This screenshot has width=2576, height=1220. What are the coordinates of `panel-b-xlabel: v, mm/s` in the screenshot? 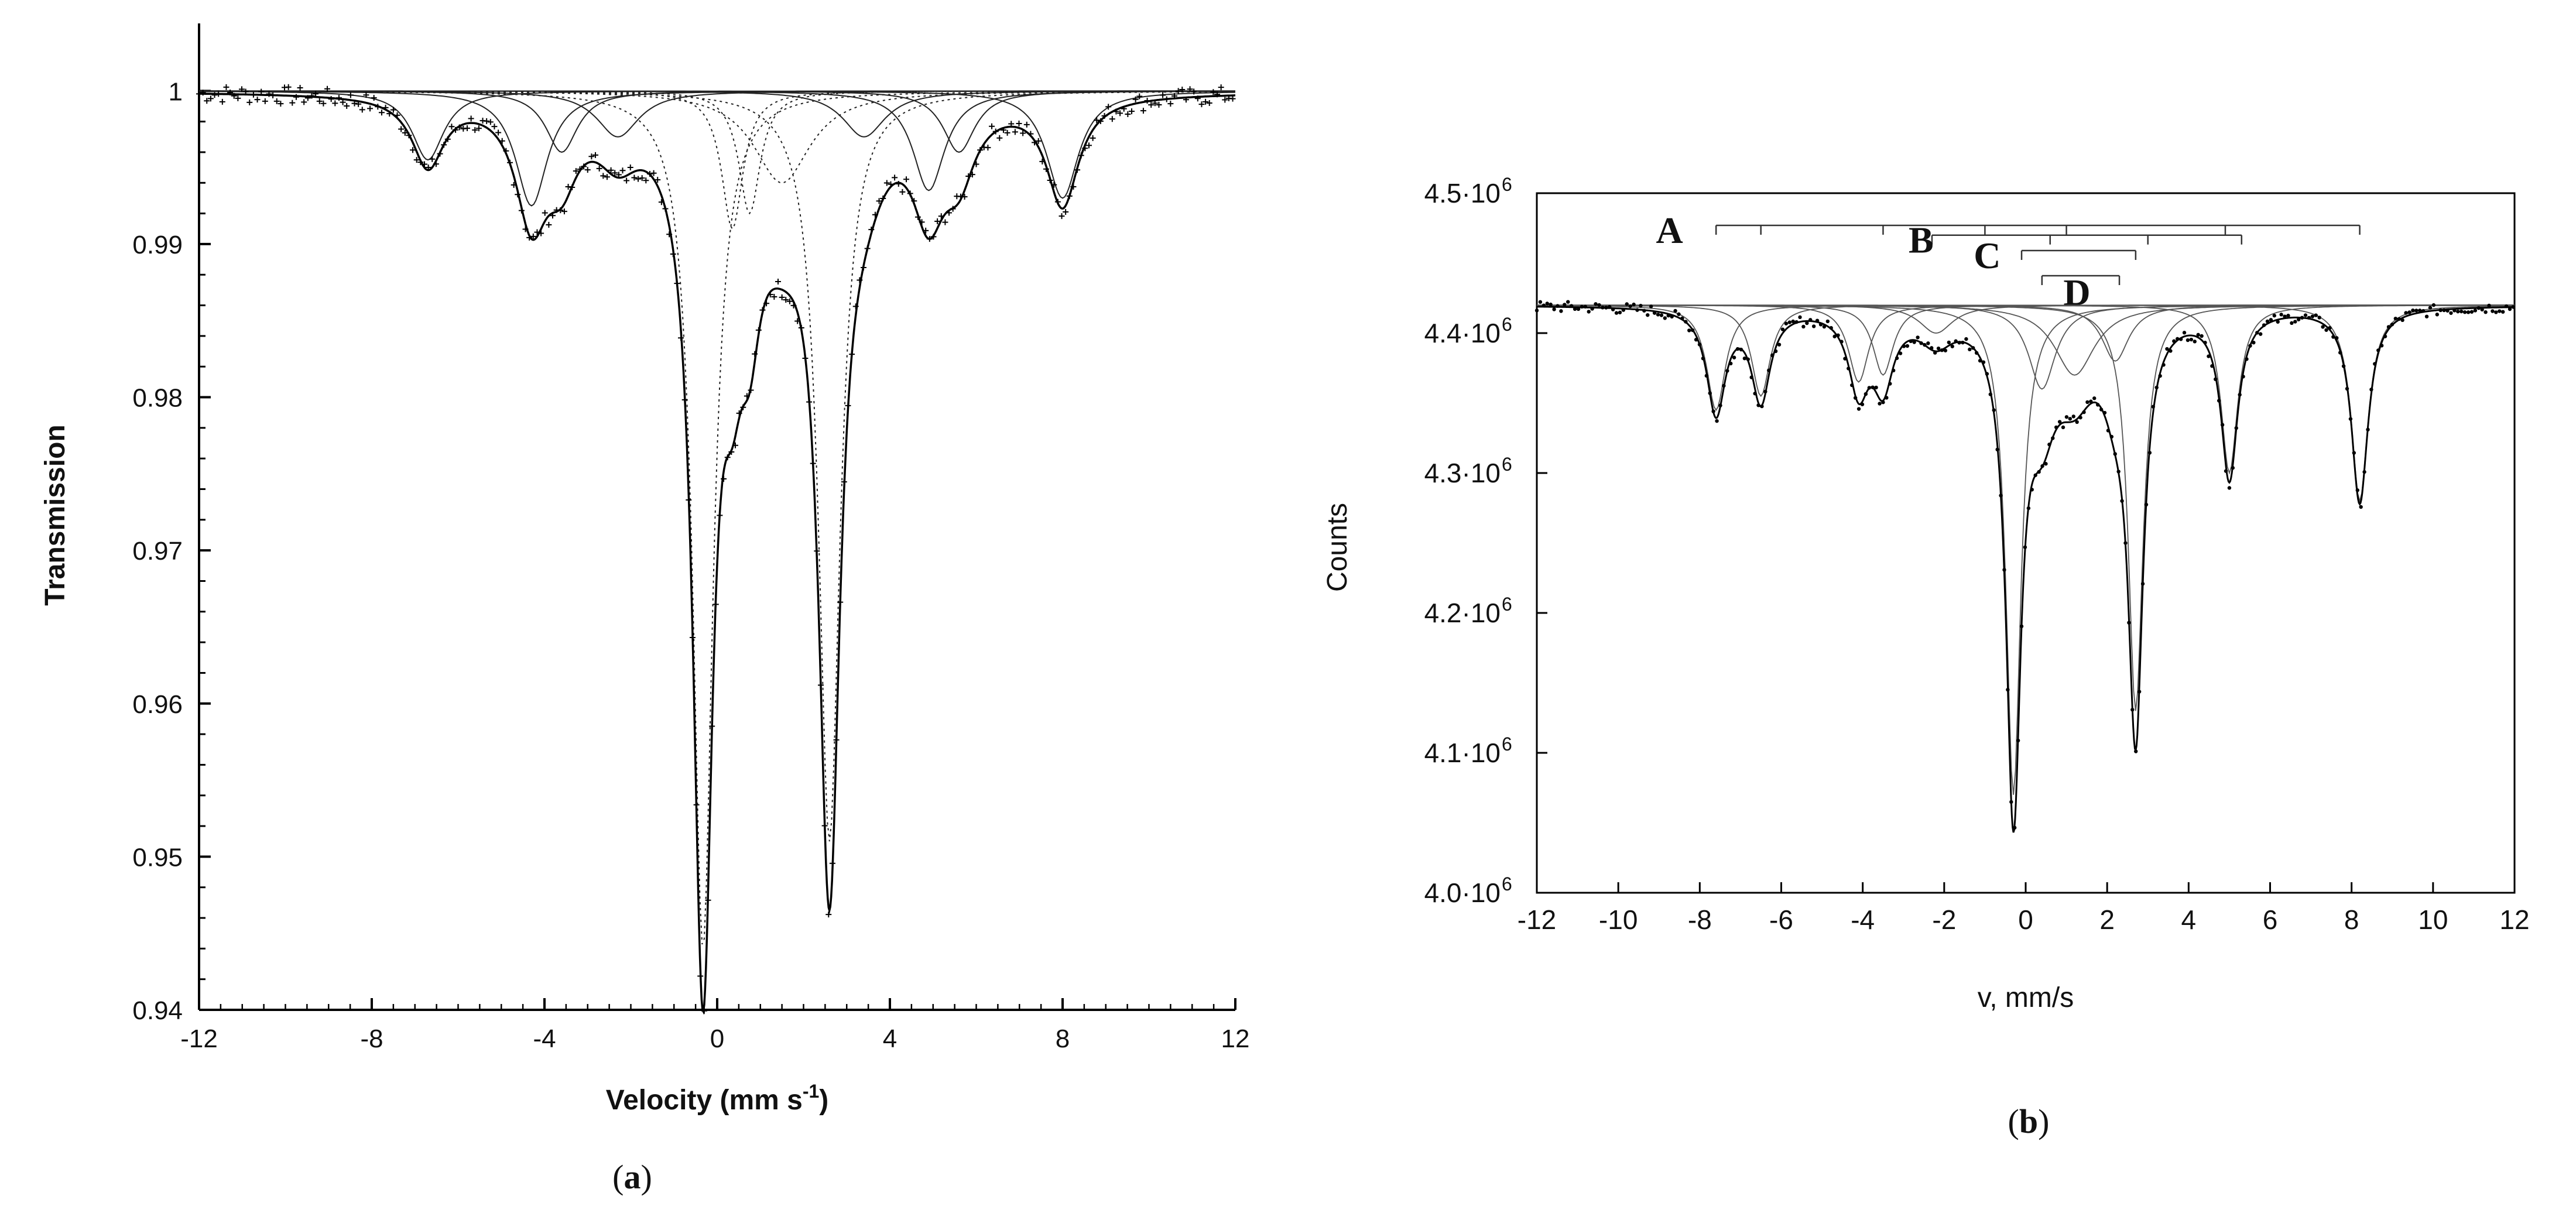 It's located at (2026, 997).